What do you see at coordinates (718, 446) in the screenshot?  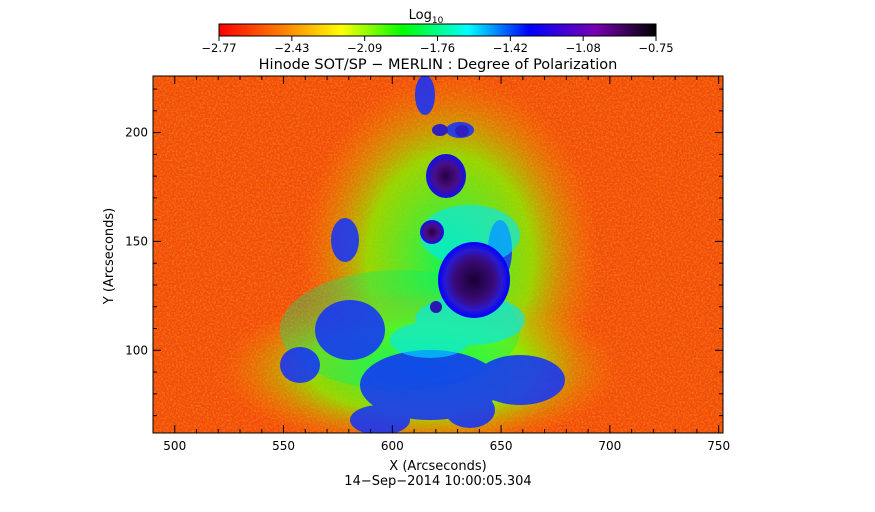 I see `x-tick-label: 750` at bounding box center [718, 446].